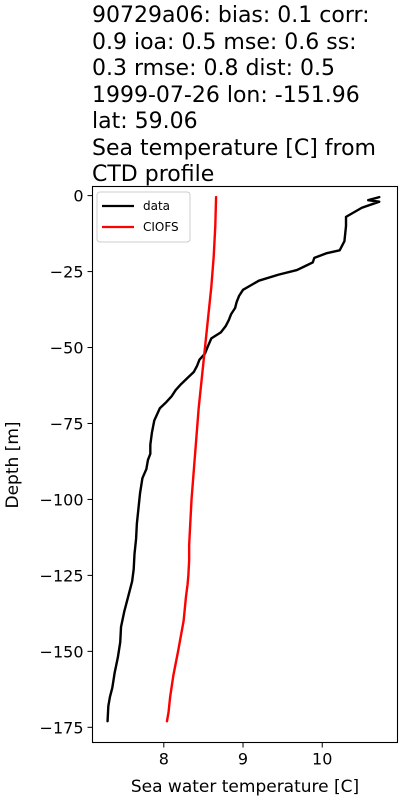 The width and height of the screenshot is (400, 800). Describe the element at coordinates (243, 759) in the screenshot. I see `x-tick-label: 9` at that location.